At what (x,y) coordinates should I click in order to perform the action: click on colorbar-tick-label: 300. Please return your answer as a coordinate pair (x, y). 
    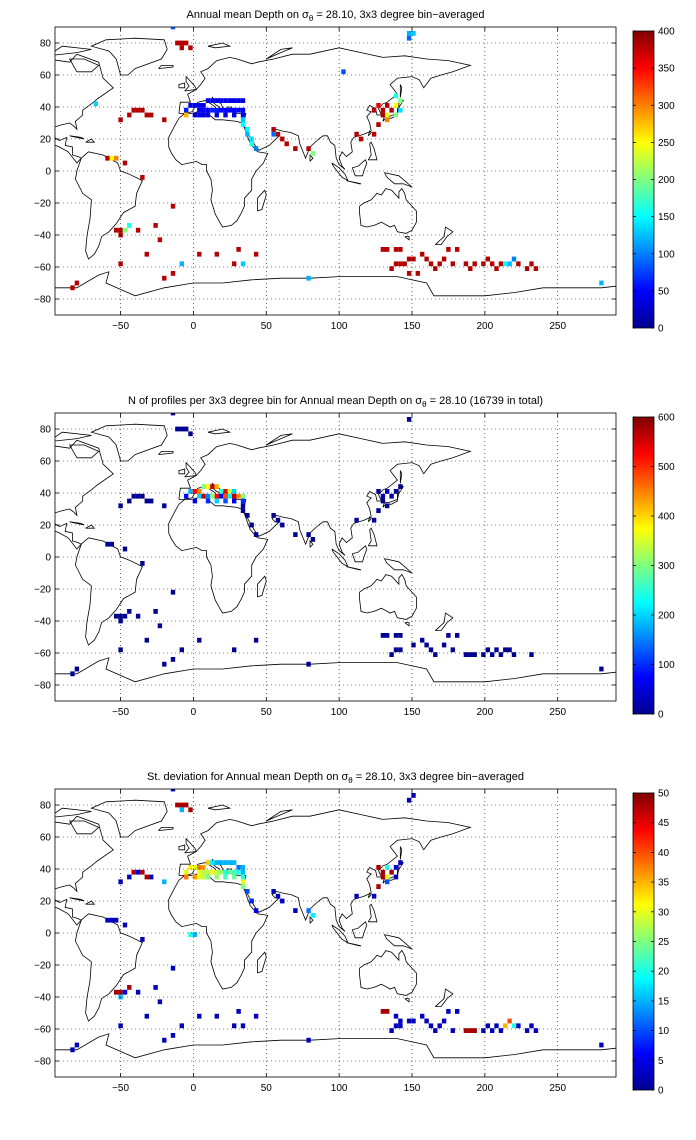
    Looking at the image, I should click on (666, 106).